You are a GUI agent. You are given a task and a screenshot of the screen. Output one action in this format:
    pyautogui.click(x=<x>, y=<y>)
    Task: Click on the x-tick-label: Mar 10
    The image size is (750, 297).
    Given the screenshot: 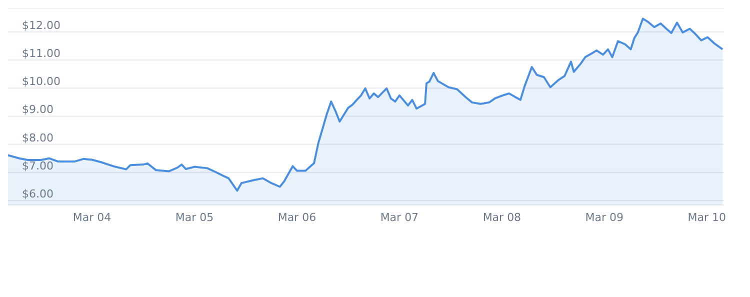 What is the action you would take?
    pyautogui.click(x=707, y=217)
    